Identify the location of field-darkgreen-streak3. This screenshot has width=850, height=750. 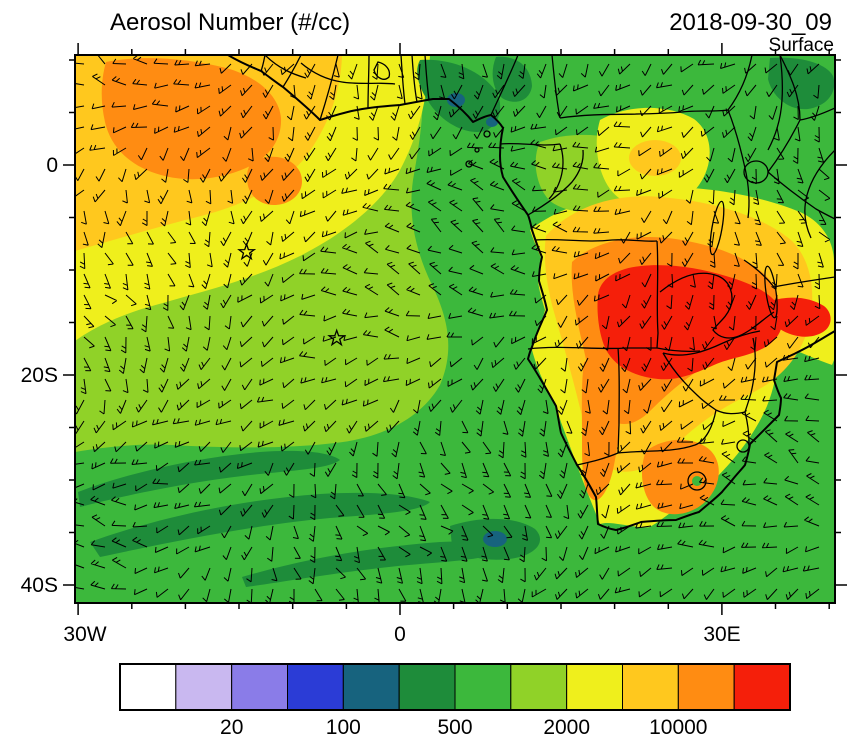
(369, 564).